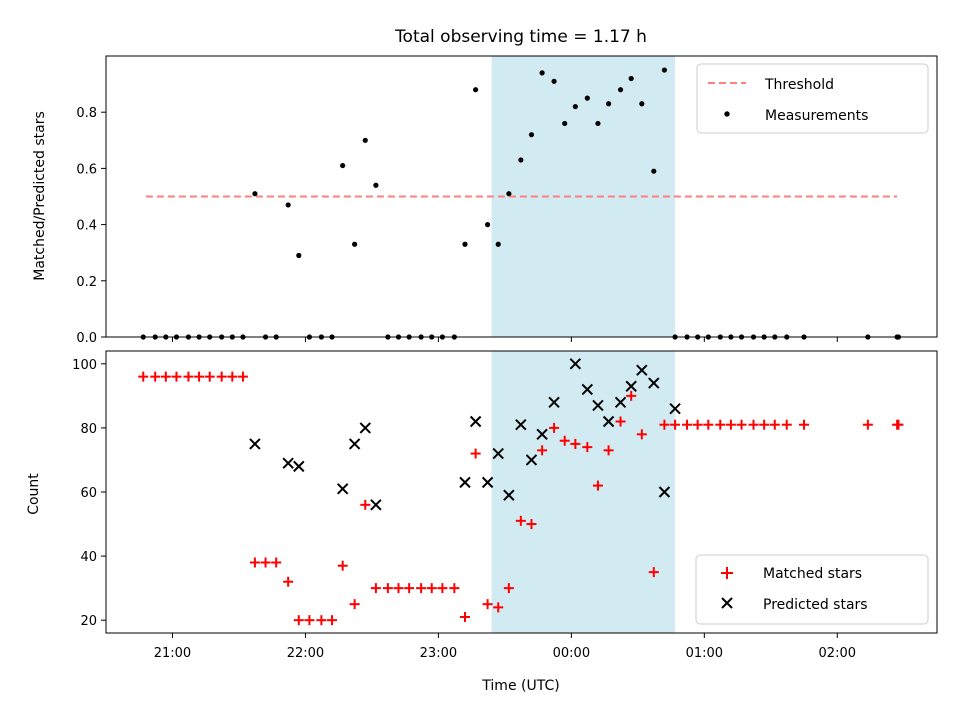 The width and height of the screenshot is (960, 720). Describe the element at coordinates (86, 338) in the screenshot. I see `top-y-tick-label: 0.0` at that location.